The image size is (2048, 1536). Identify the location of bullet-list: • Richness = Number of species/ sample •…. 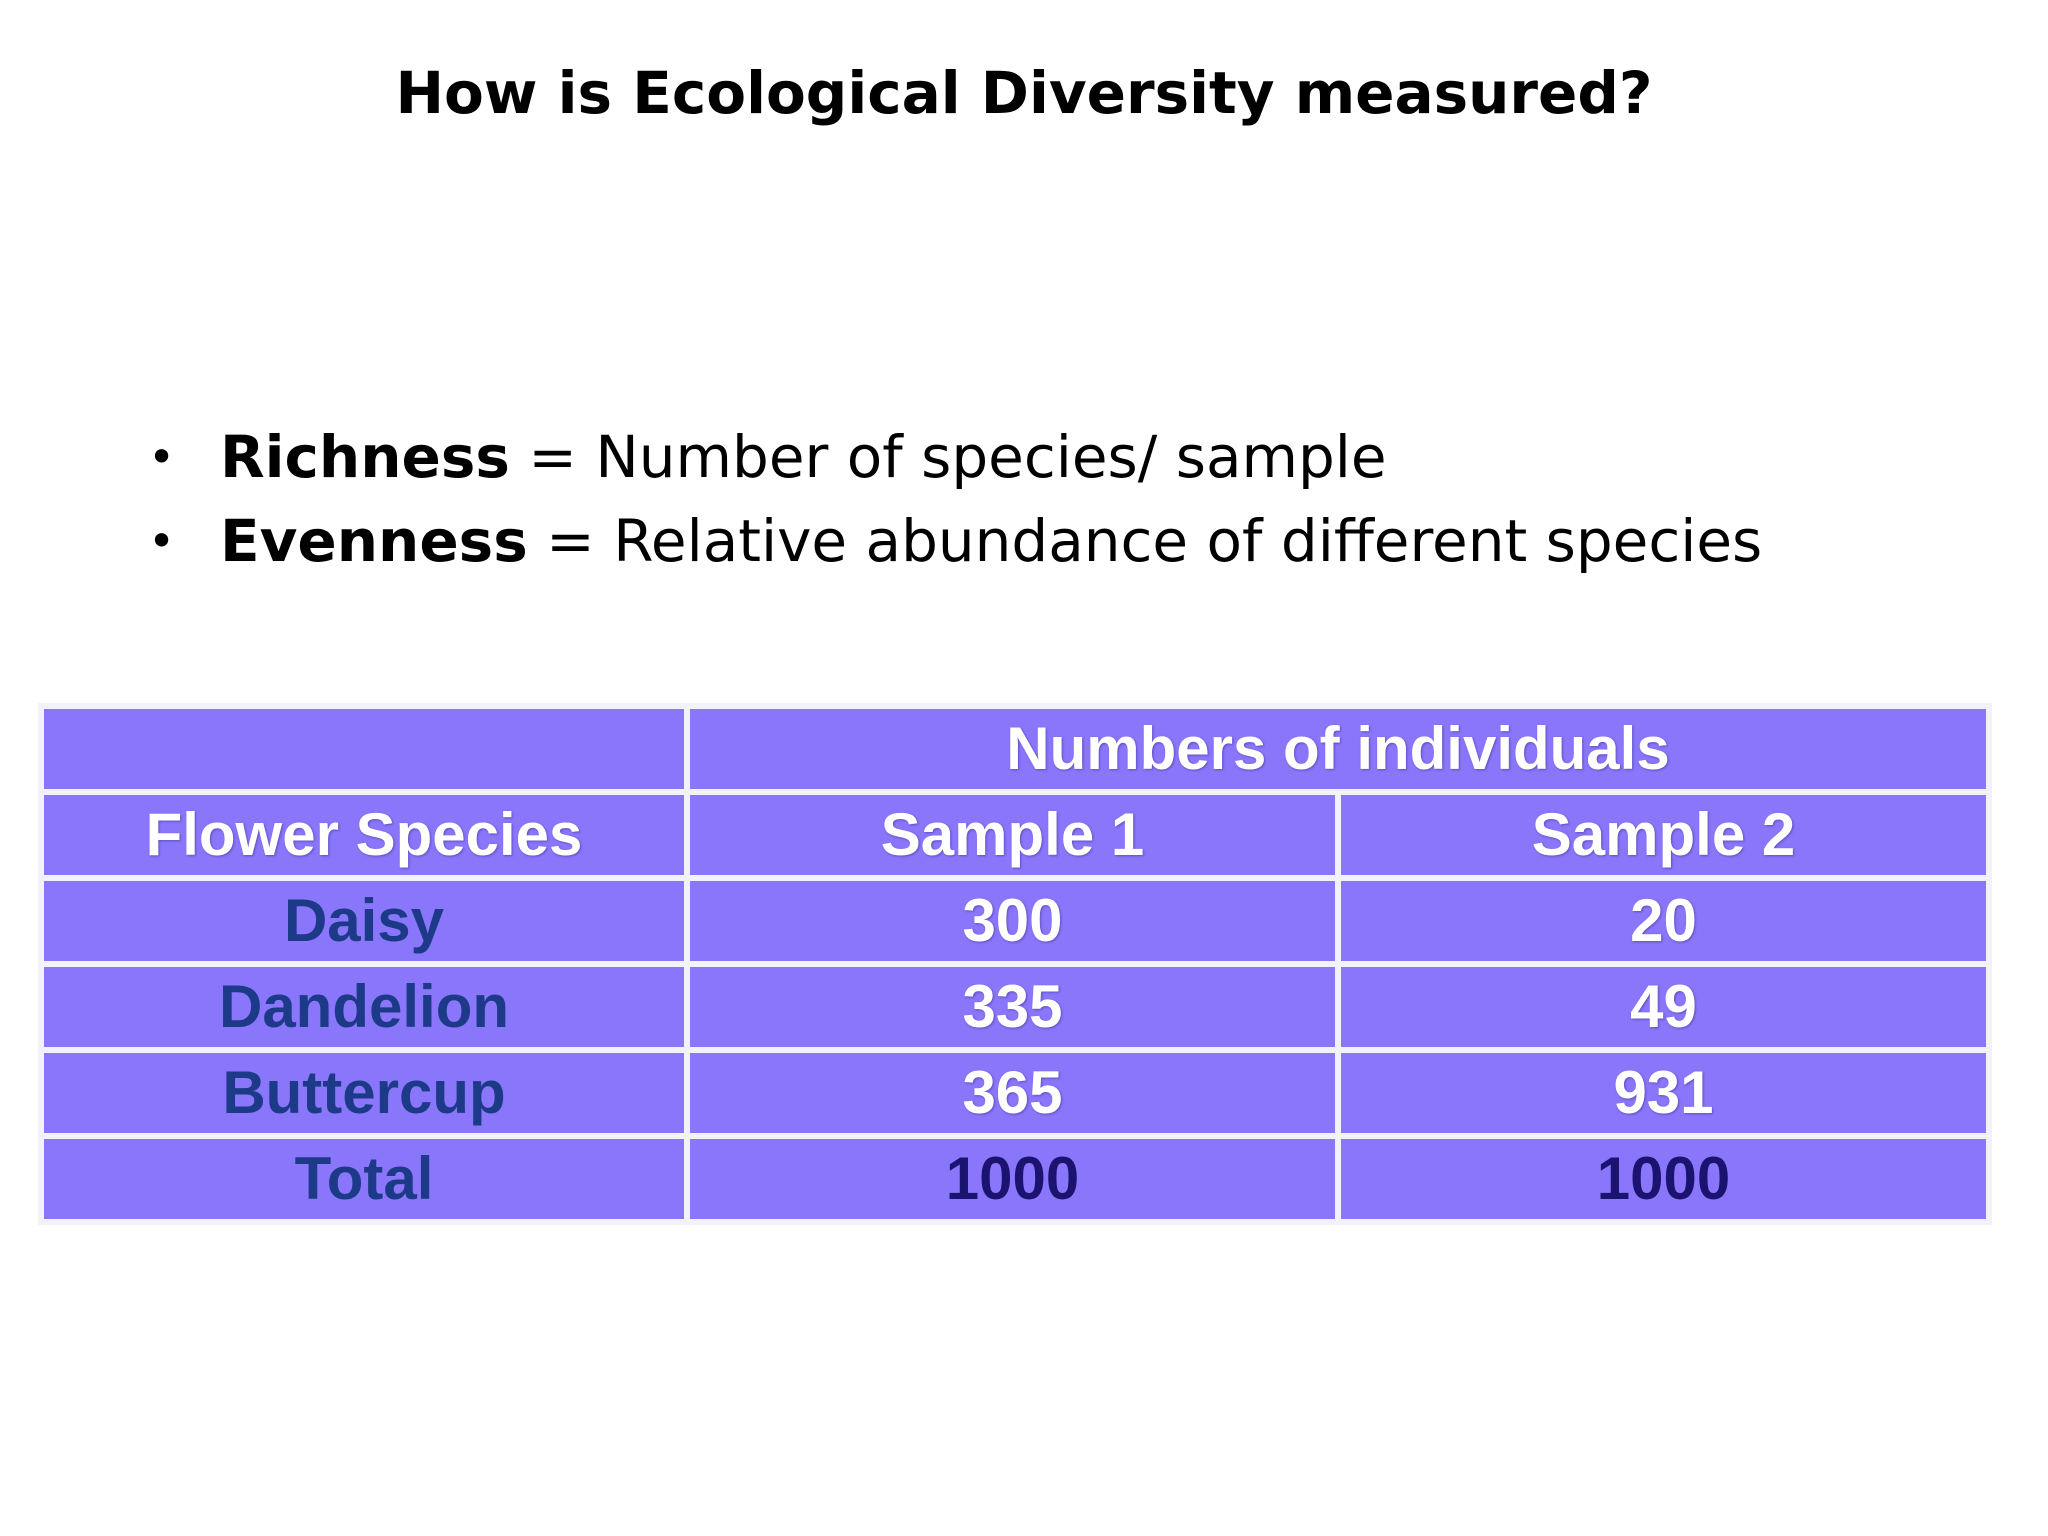
(955, 499).